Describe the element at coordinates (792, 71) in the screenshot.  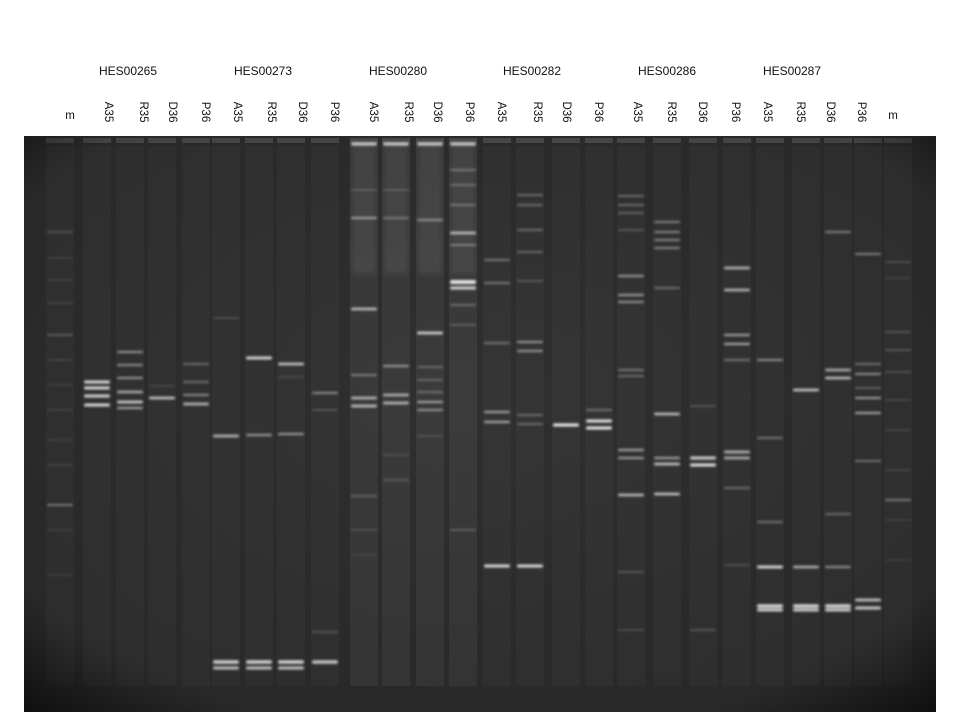
I see `group-label-6: HES00287` at that location.